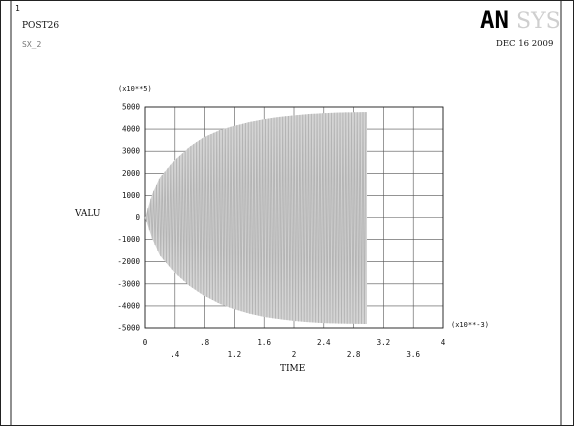  Describe the element at coordinates (131, 107) in the screenshot. I see `y-tick-label-10: 5000` at that location.